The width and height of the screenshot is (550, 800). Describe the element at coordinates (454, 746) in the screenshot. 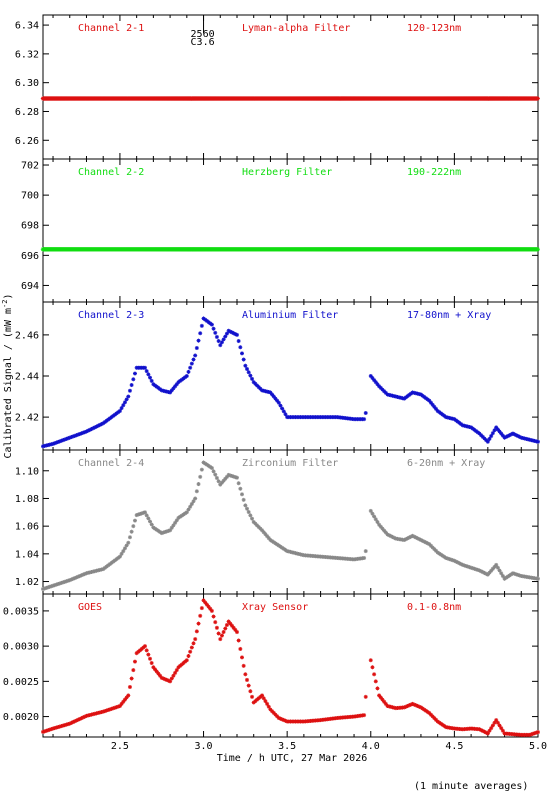

I see `xtick-label: 4.5` at that location.